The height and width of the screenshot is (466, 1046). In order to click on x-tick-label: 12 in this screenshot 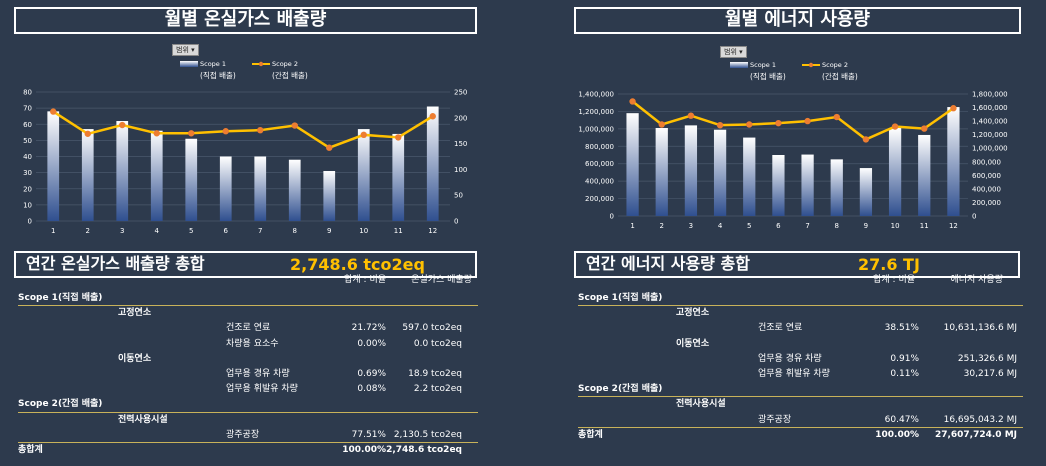, I will do `click(953, 226)`.